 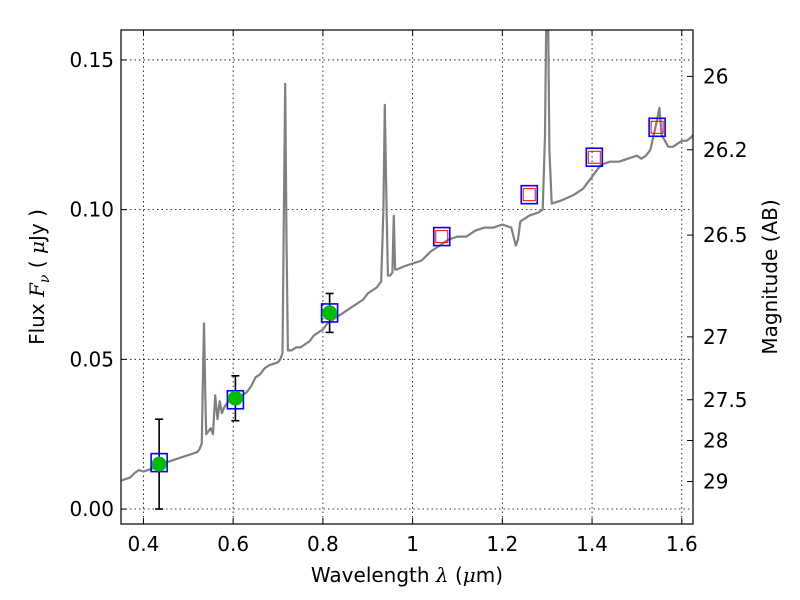 I want to click on y-tick-label: 0.10, so click(x=91, y=210).